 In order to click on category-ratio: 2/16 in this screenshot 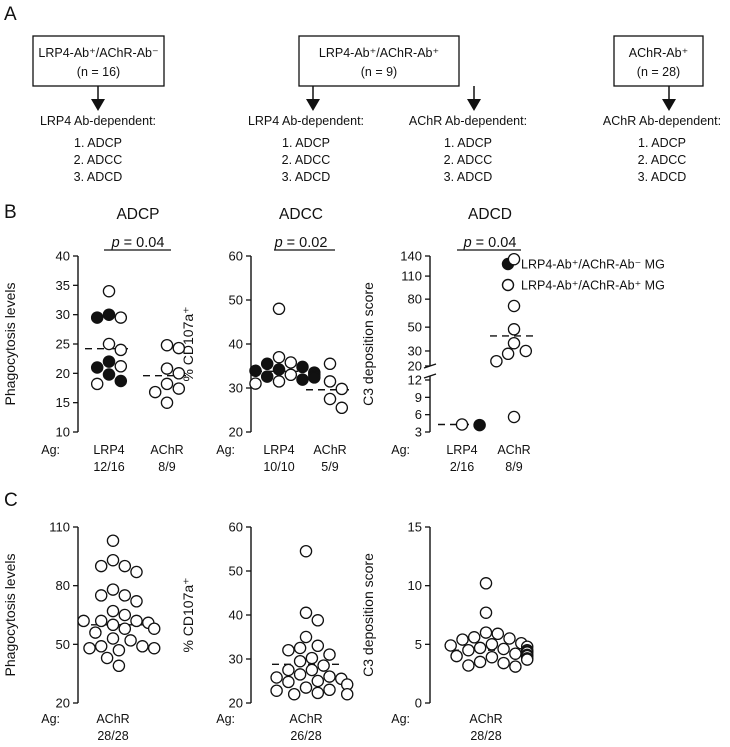, I will do `click(462, 467)`.